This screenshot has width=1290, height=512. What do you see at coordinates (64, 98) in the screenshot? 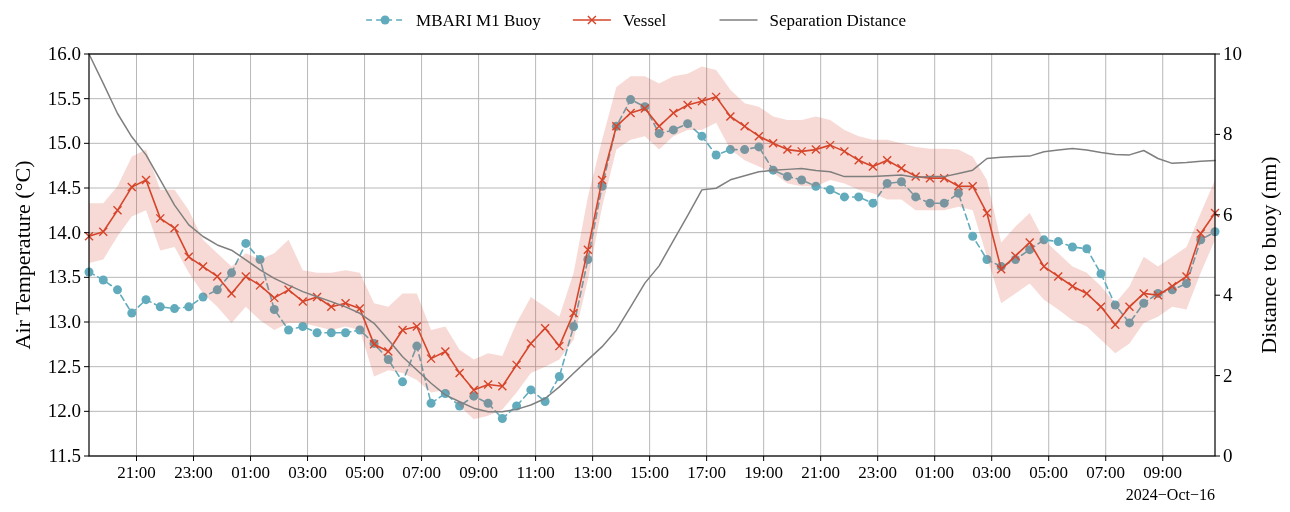
I see `y-tick-label: 15.5` at bounding box center [64, 98].